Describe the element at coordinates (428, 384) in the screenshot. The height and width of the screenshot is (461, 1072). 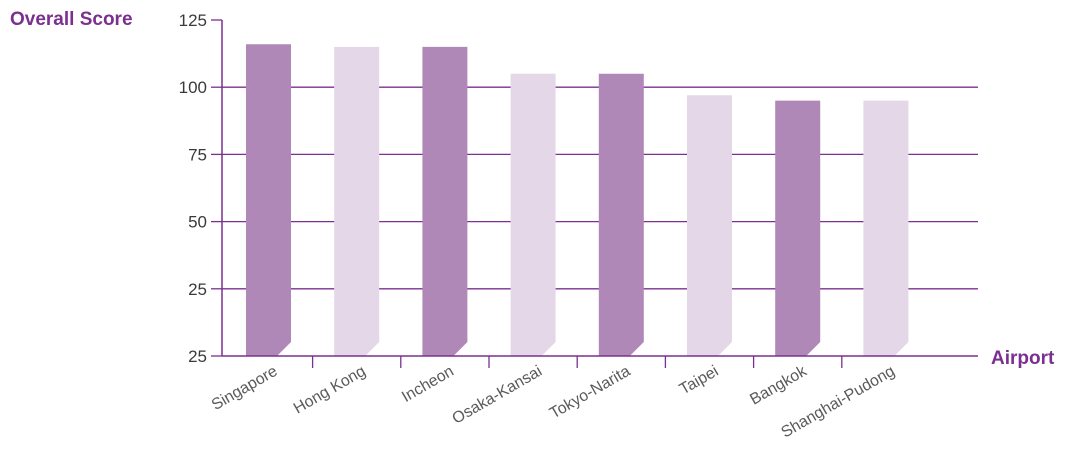
I see `x-tick-label: Incheon` at that location.